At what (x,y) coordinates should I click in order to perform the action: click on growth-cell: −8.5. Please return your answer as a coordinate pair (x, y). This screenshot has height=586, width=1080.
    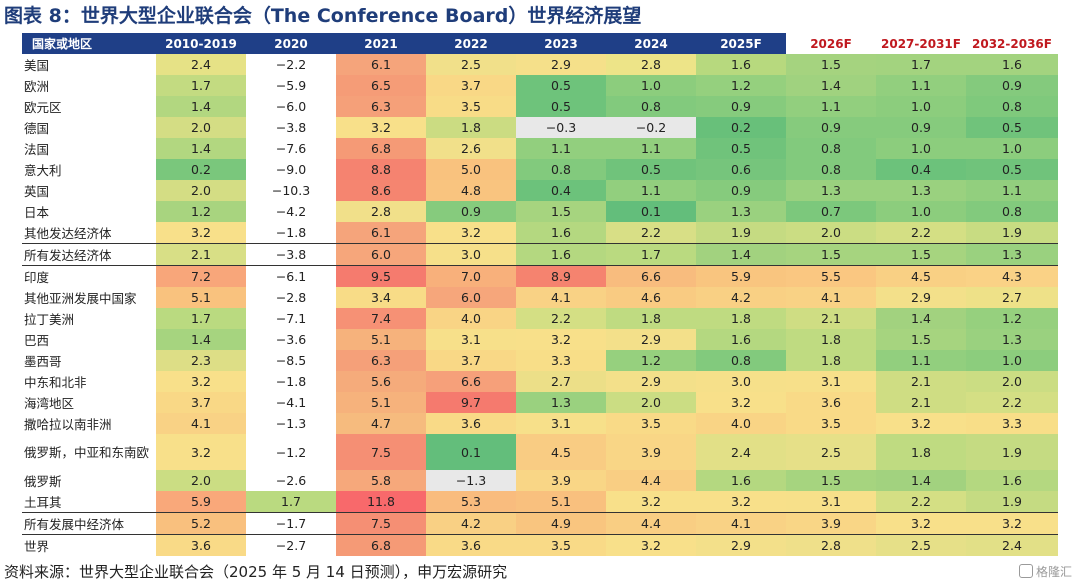
    Looking at the image, I should click on (291, 360).